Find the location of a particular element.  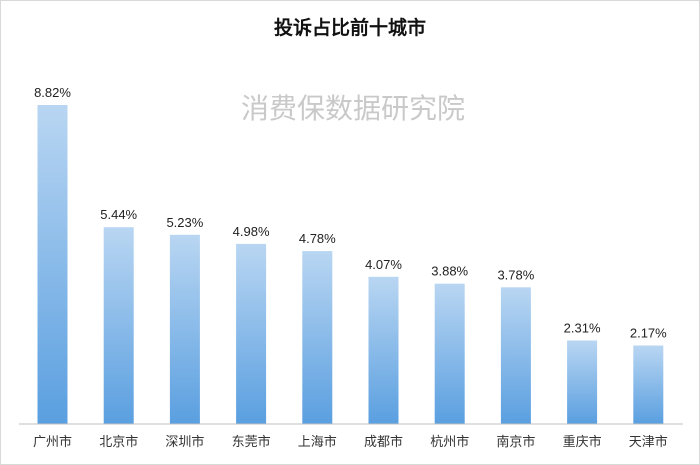

x-tick-label-9: 重庆市 is located at coordinates (582, 442).